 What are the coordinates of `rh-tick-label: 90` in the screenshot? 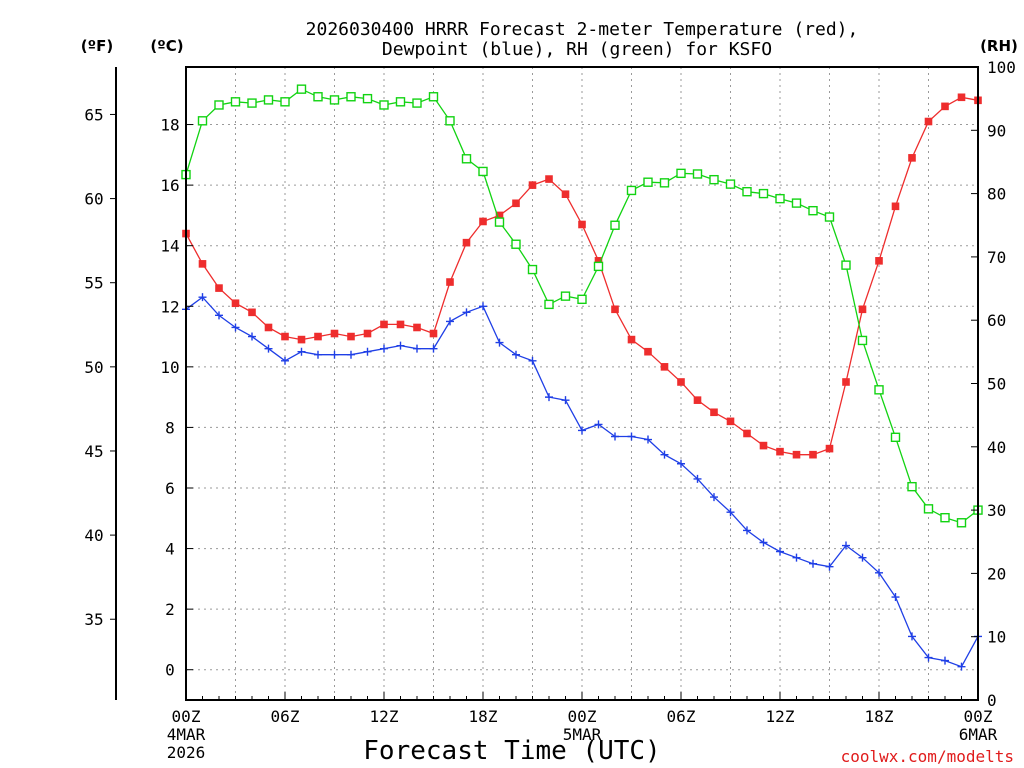 It's located at (996, 130).